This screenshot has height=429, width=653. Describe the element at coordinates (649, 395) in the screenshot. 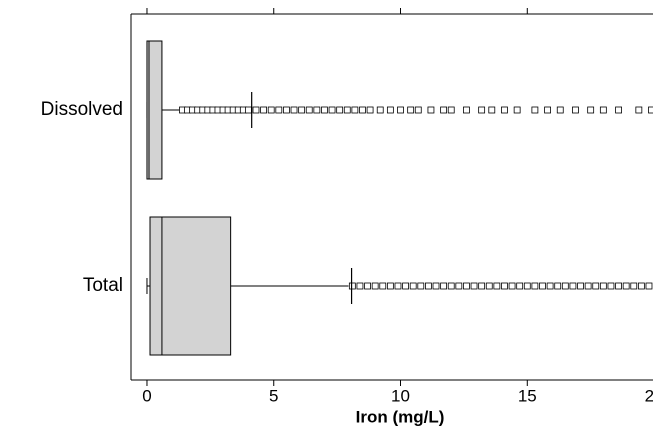

I see `x-tick-label: 20` at that location.